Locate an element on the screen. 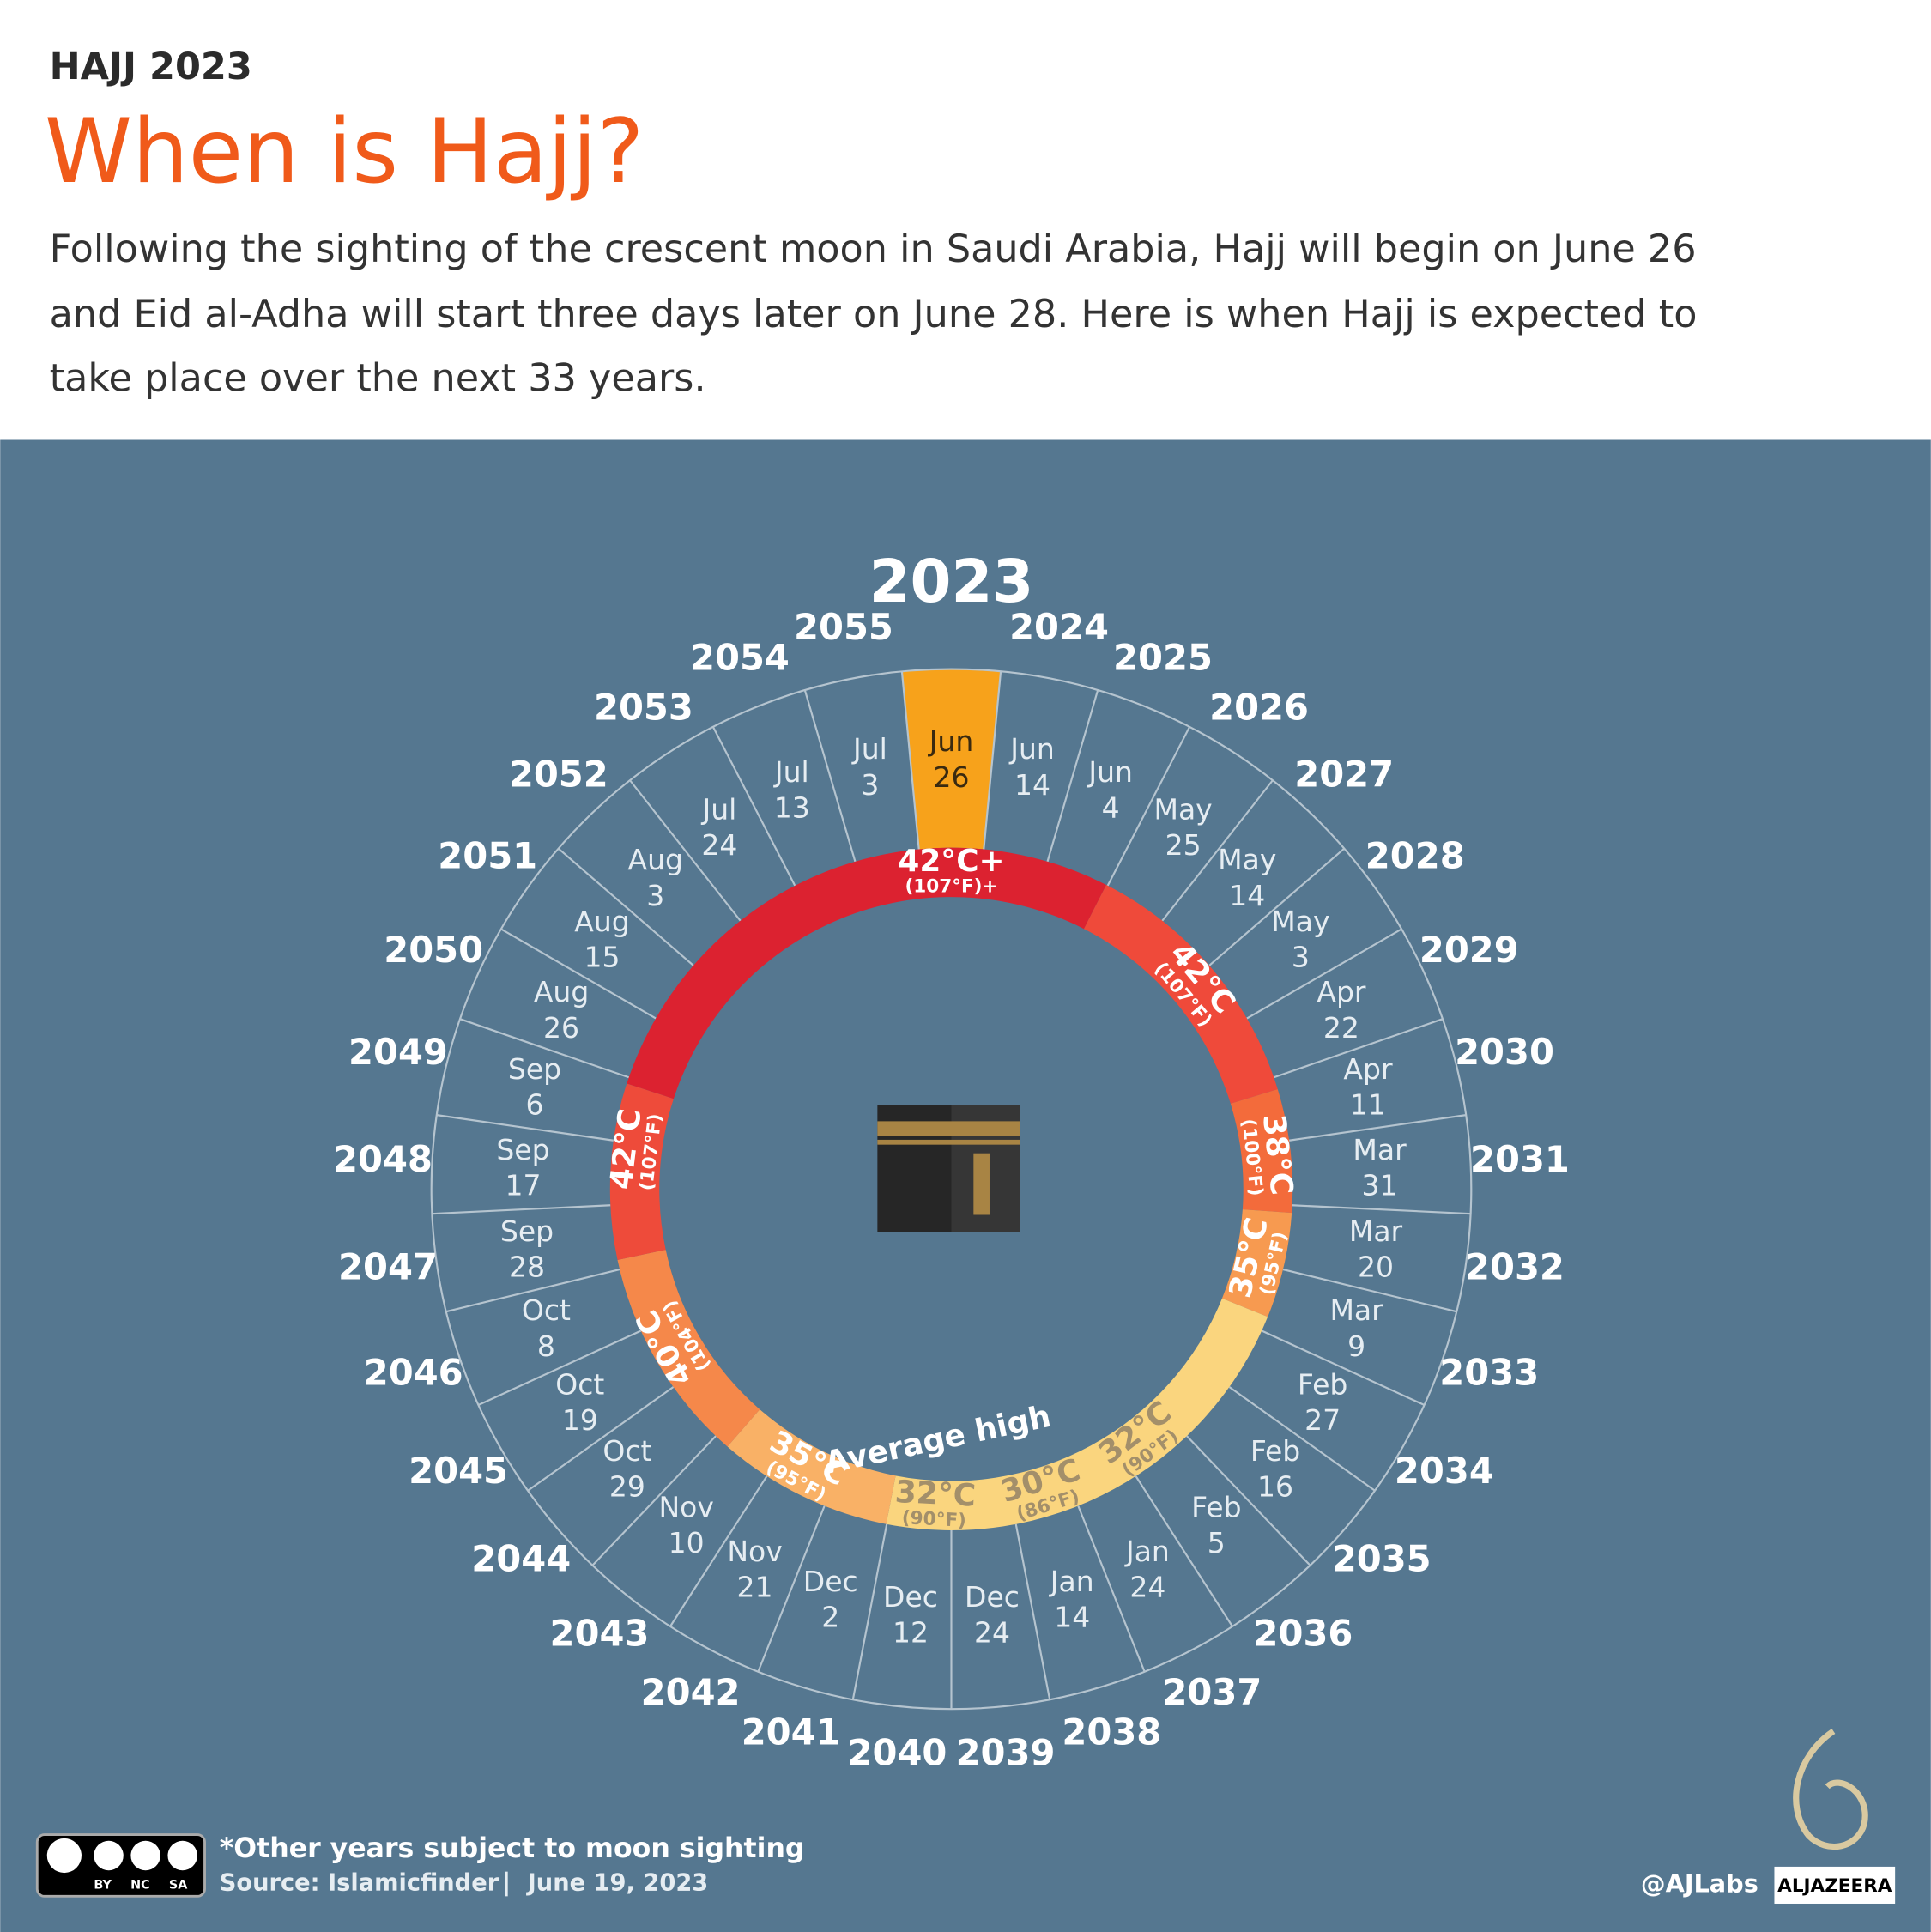 The height and width of the screenshot is (1932, 1931). date-day: 21 is located at coordinates (755, 1587).